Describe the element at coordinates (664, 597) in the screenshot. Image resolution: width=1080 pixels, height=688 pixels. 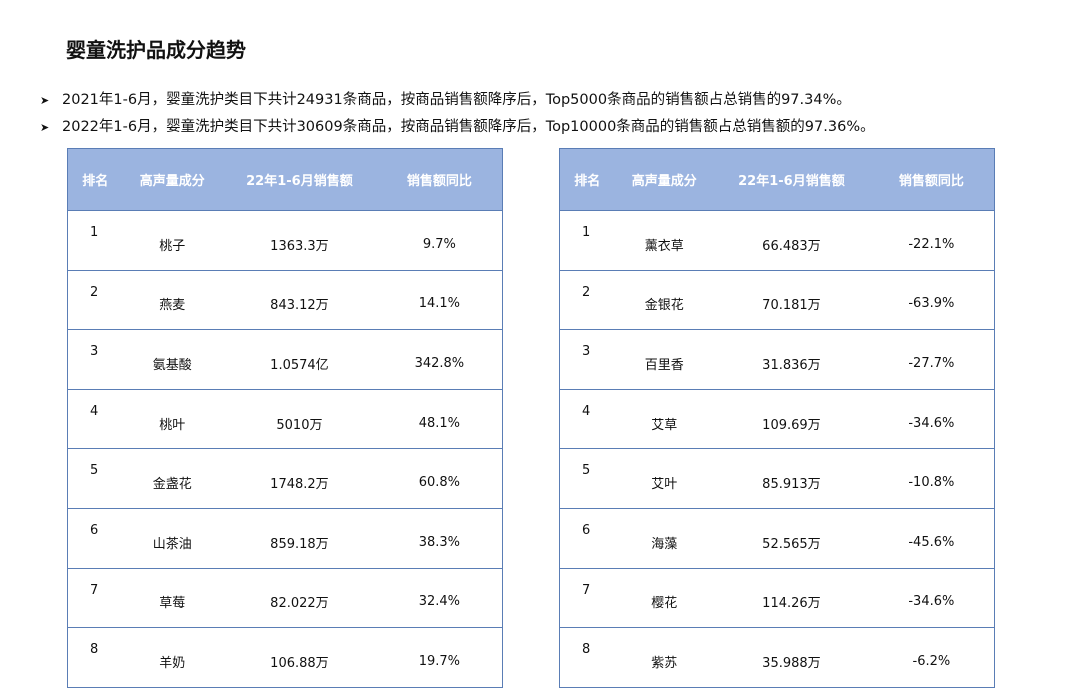
I see `ingredient-cell: 樱花` at that location.